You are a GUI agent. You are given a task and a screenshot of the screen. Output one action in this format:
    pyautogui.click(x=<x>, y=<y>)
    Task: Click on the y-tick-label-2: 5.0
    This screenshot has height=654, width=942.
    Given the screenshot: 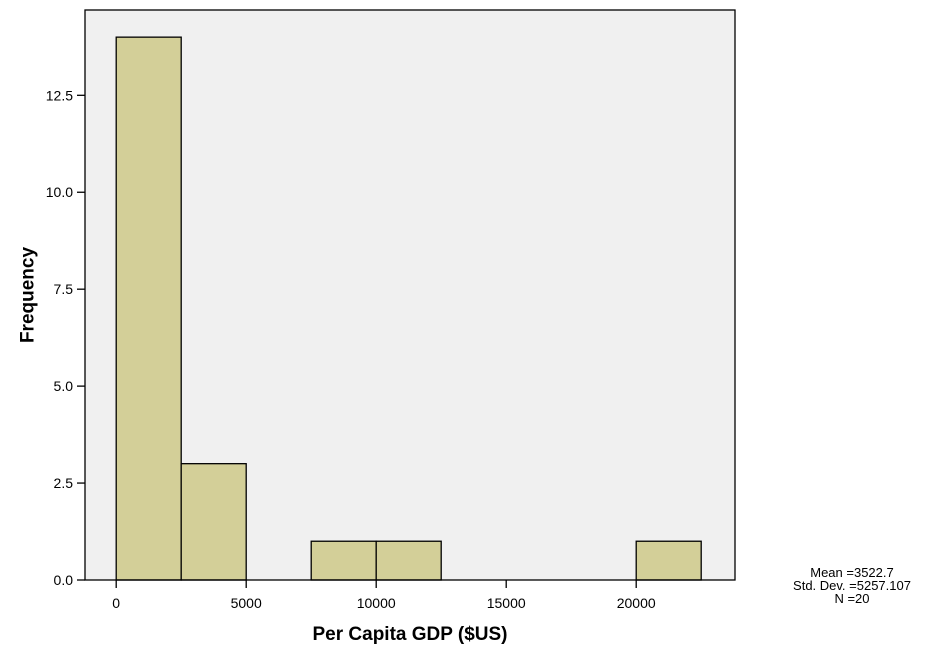 What is the action you would take?
    pyautogui.click(x=64, y=386)
    